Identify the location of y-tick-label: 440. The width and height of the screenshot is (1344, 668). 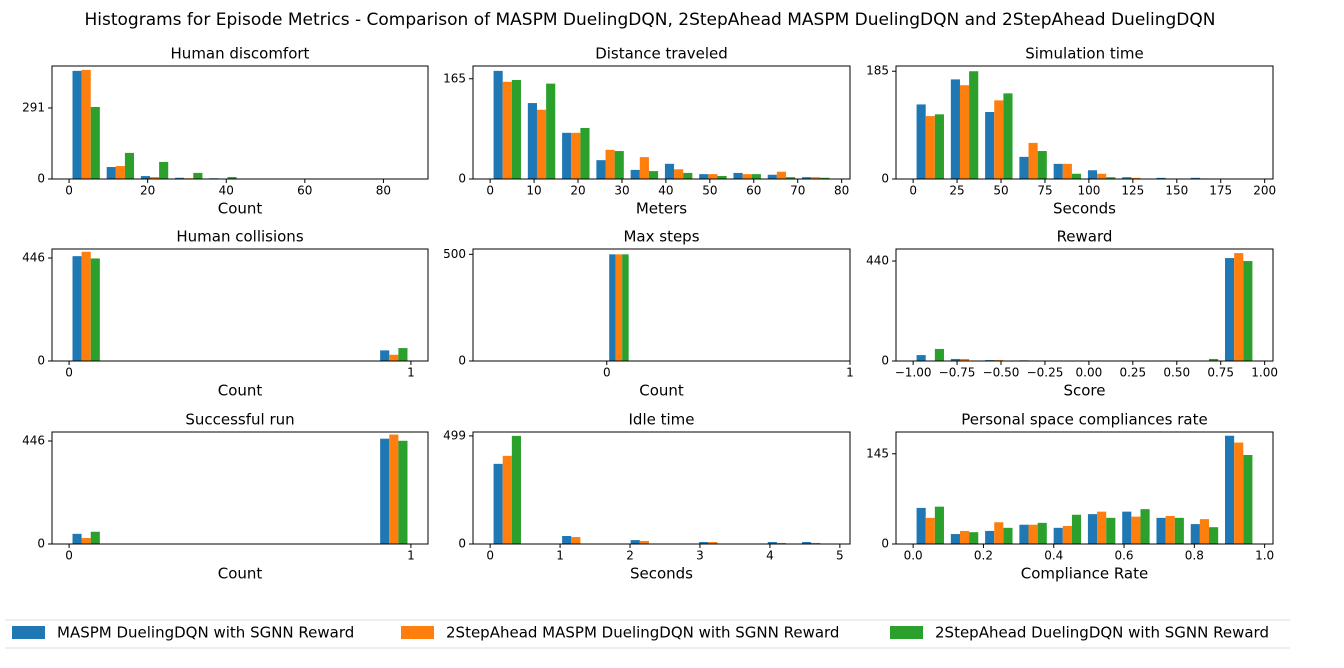
(877, 261).